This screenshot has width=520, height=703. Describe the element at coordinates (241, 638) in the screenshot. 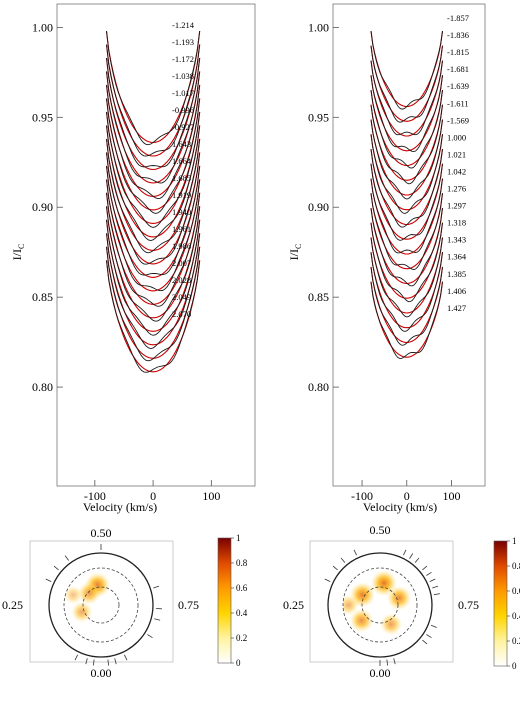

I see `colorbar-tick-label: 0.2` at that location.